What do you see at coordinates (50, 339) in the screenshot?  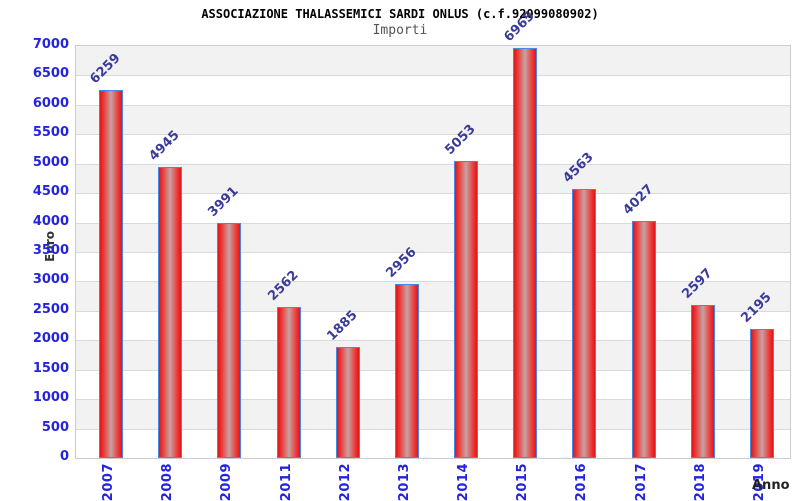 I see `y-tick-label: 2000` at bounding box center [50, 339].